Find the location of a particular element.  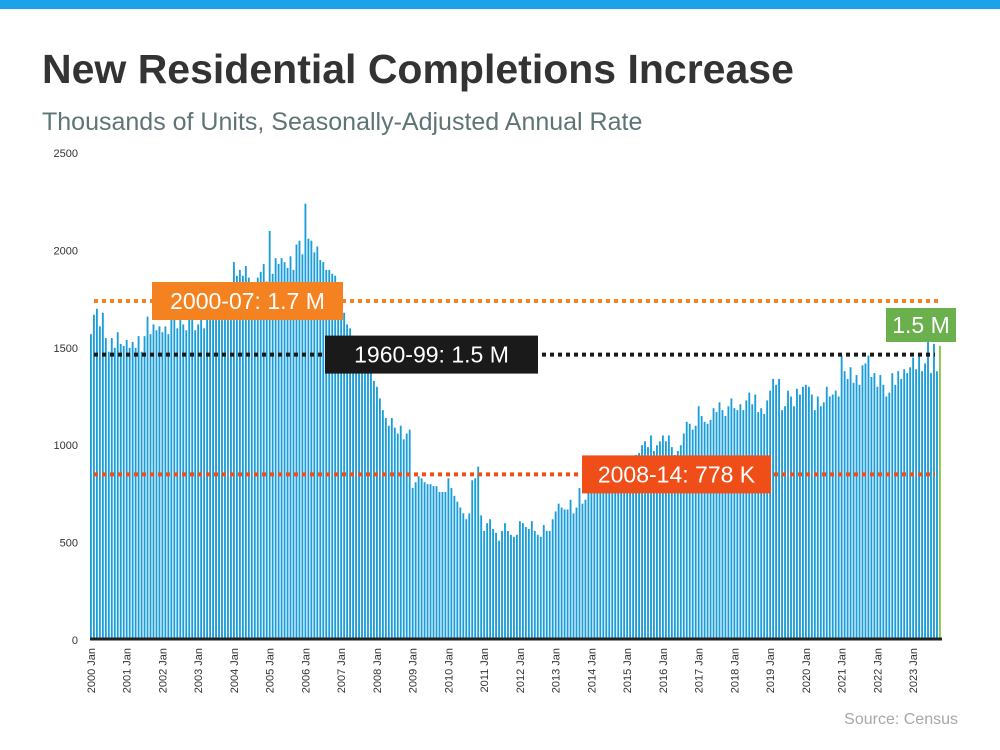

label-2000-07-text: 2000-07: 1.7 M is located at coordinates (247, 301).